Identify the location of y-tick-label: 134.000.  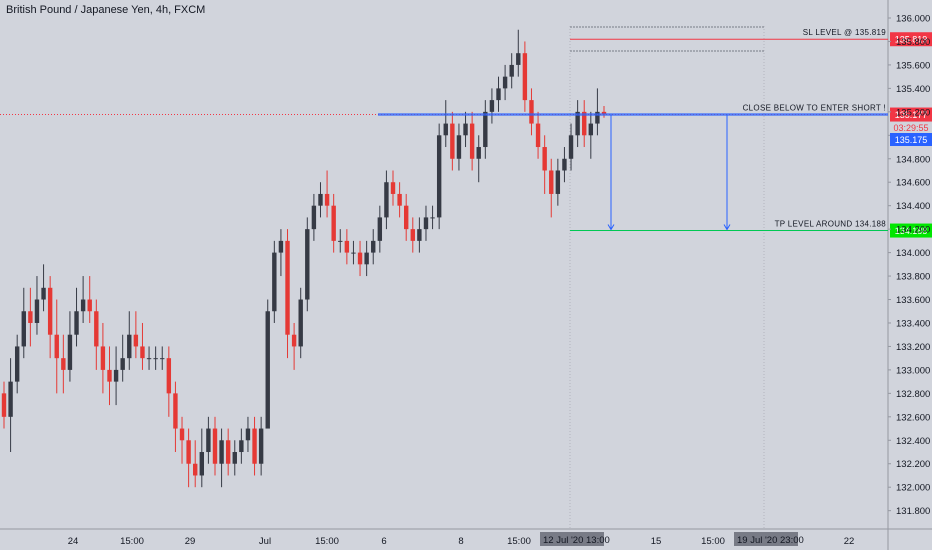
(913, 253).